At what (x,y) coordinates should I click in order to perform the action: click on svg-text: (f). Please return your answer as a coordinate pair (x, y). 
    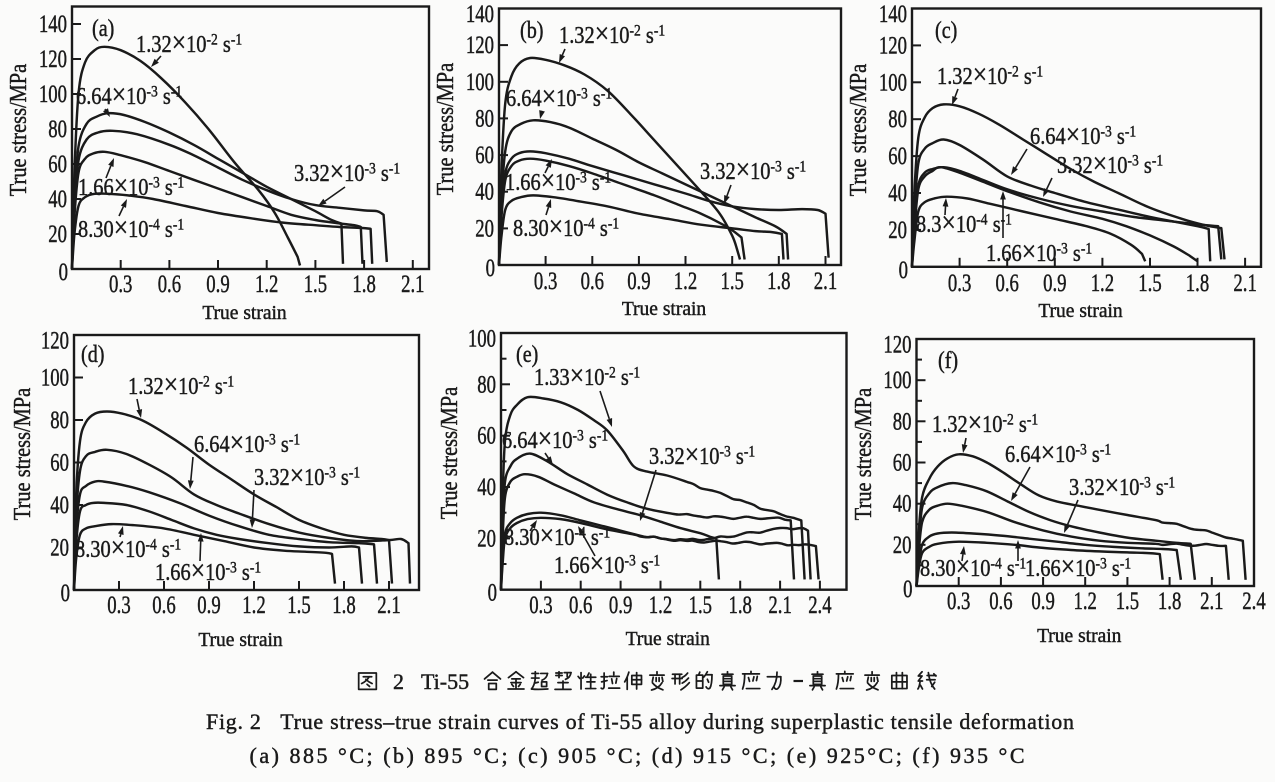
    Looking at the image, I should click on (948, 359).